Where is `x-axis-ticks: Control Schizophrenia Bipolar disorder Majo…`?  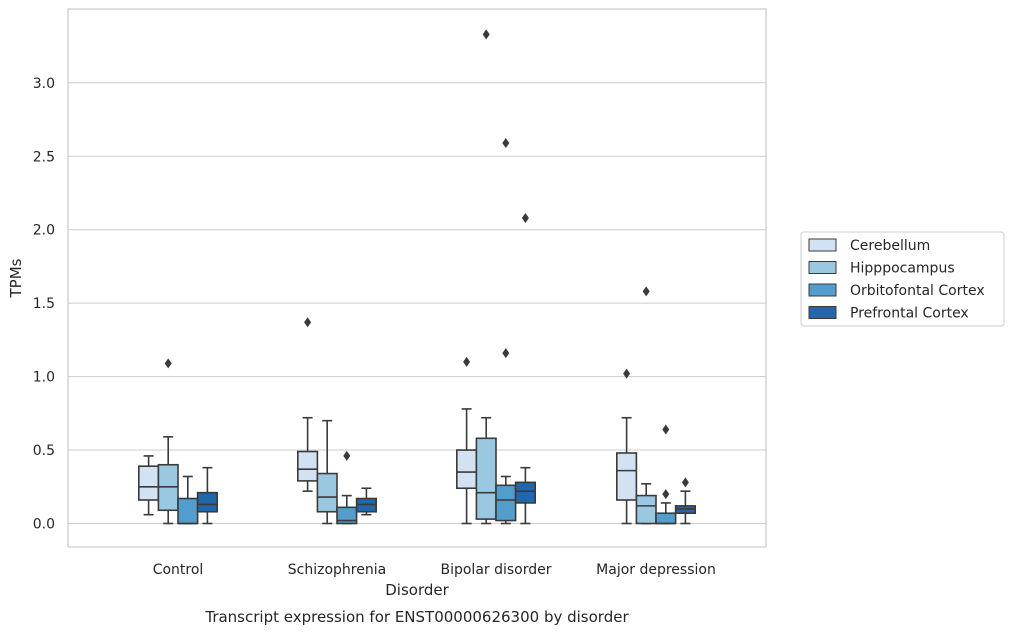 x-axis-ticks: Control Schizophrenia Bipolar disorder Majo… is located at coordinates (434, 570).